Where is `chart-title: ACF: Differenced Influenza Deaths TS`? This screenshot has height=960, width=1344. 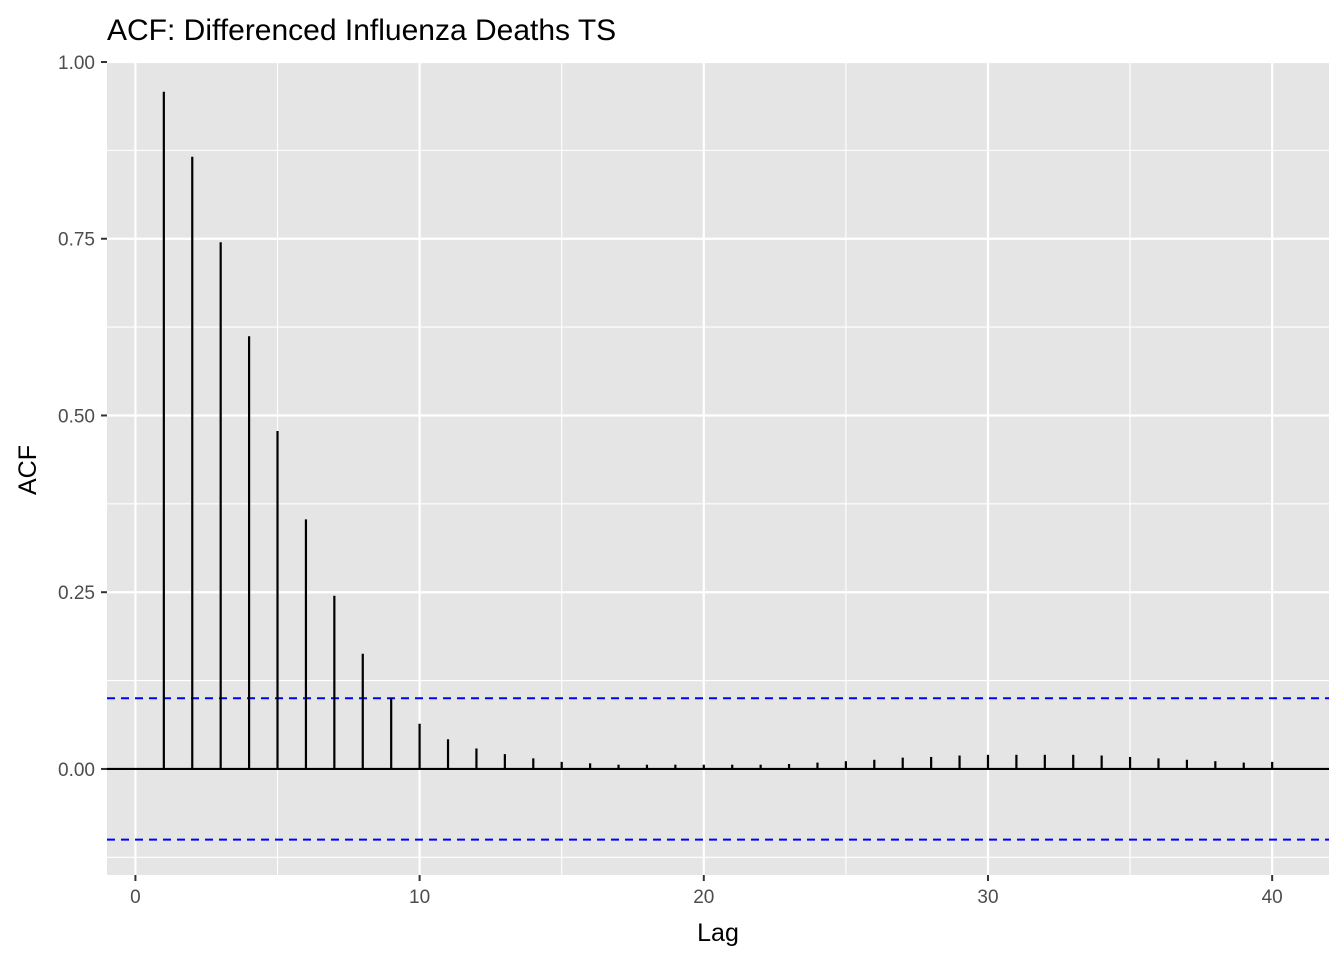 chart-title: ACF: Differenced Influenza Deaths TS is located at coordinates (361, 30).